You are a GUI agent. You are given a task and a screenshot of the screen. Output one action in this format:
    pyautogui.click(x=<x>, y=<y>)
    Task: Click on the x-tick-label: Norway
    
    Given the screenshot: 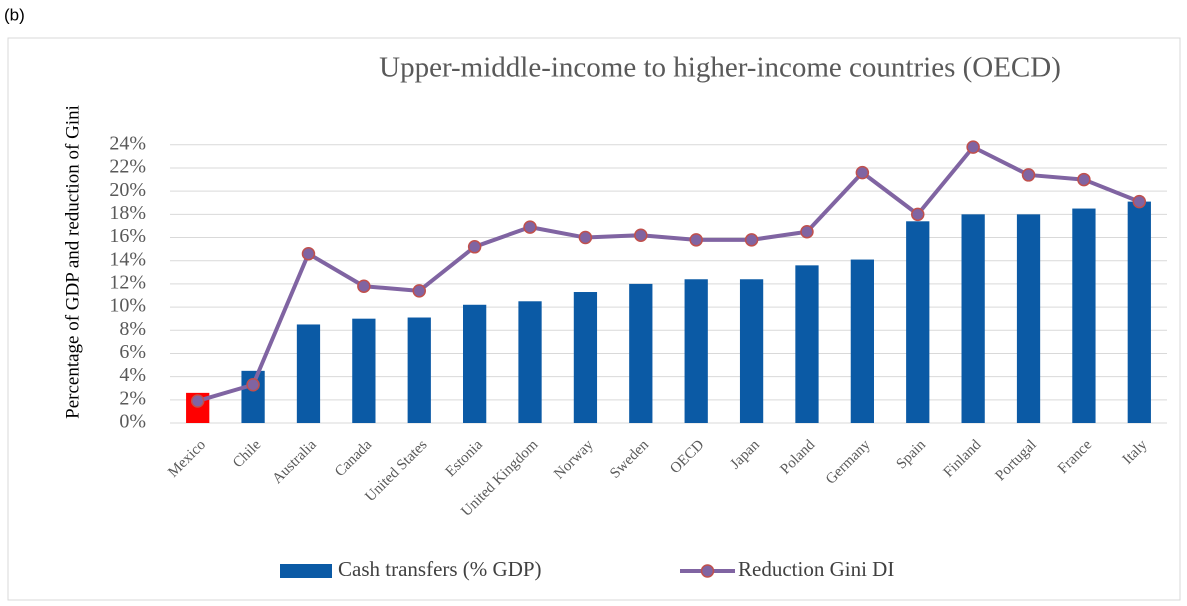 What is the action you would take?
    pyautogui.click(x=574, y=460)
    